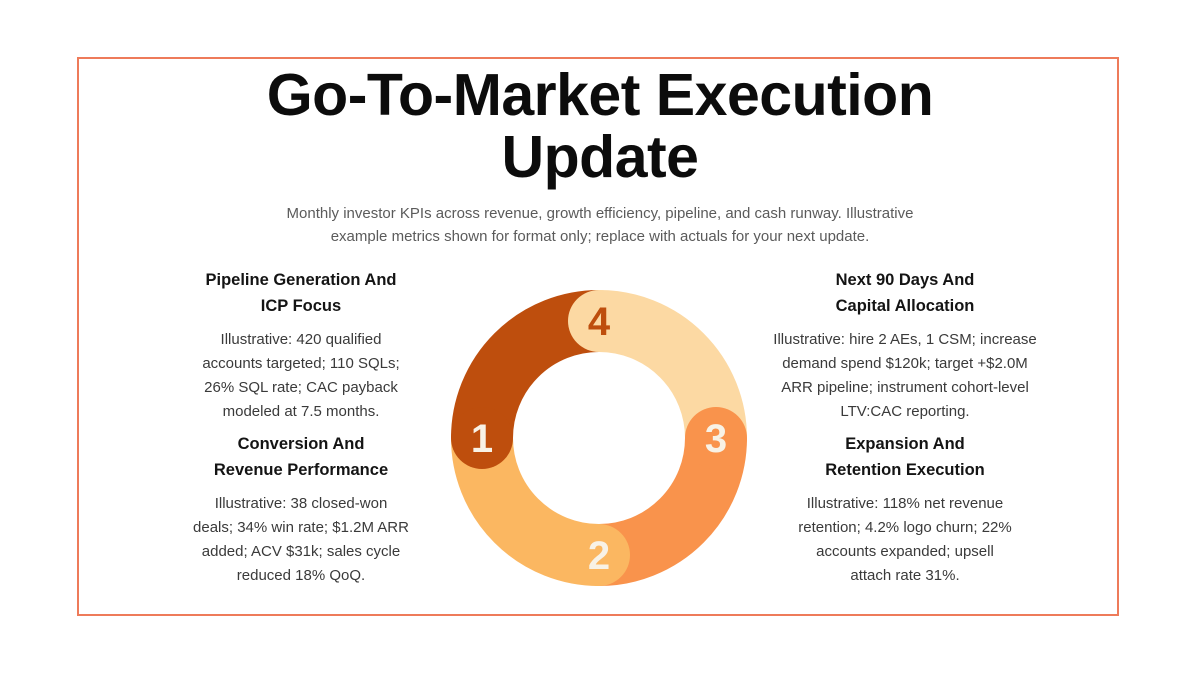 This screenshot has width=1200, height=675. What do you see at coordinates (599, 438) in the screenshot?
I see `cycle-donut-diagram: 1 2 3 4` at bounding box center [599, 438].